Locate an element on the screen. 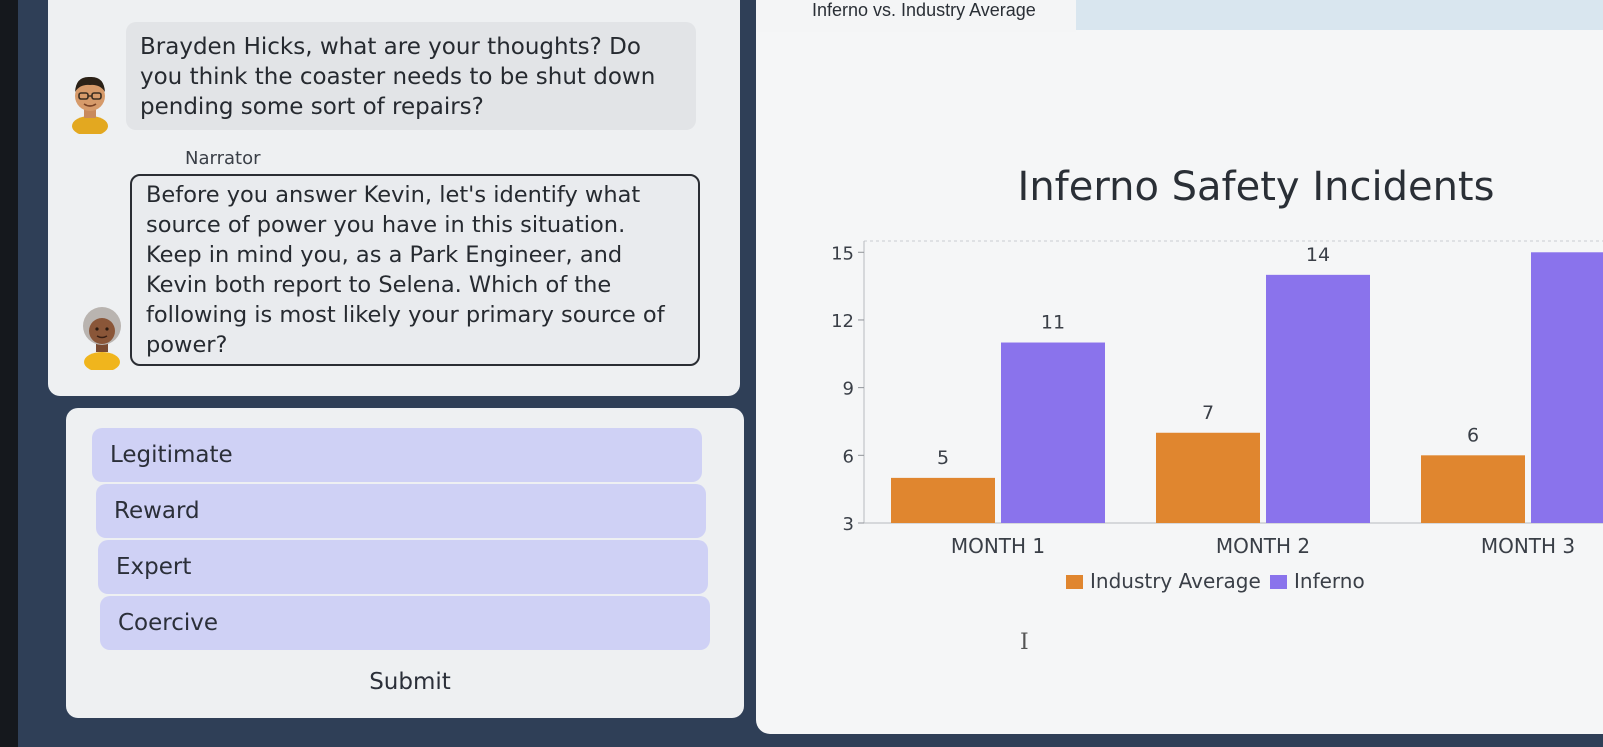  x-tick-label: MONTH 3 is located at coordinates (1528, 546).